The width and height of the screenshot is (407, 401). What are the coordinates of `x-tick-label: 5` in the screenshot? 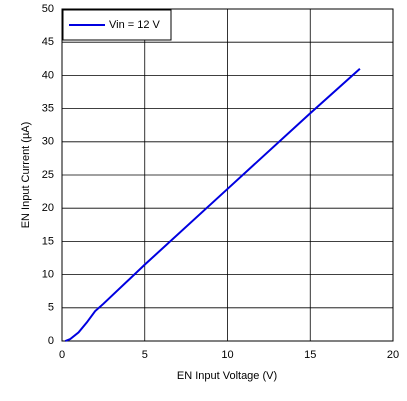 It's located at (145, 355).